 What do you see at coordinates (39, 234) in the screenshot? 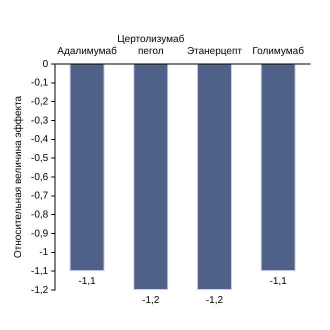
I see `y-tick-label: -0,9` at bounding box center [39, 234].